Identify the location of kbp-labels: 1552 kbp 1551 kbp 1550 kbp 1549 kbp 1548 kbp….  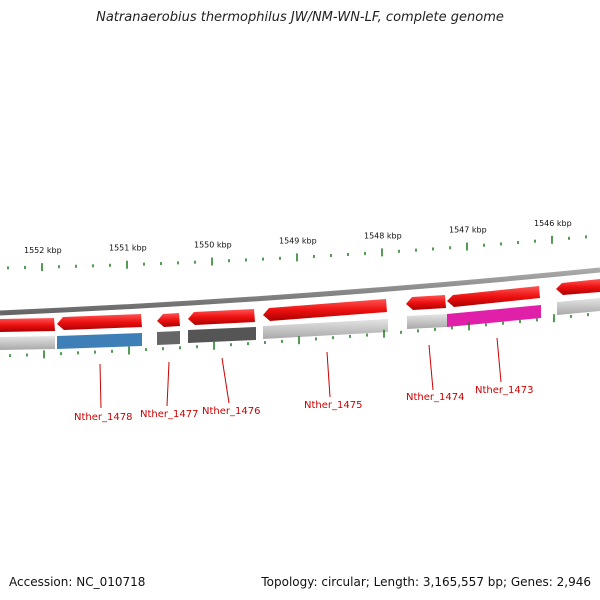
(298, 237).